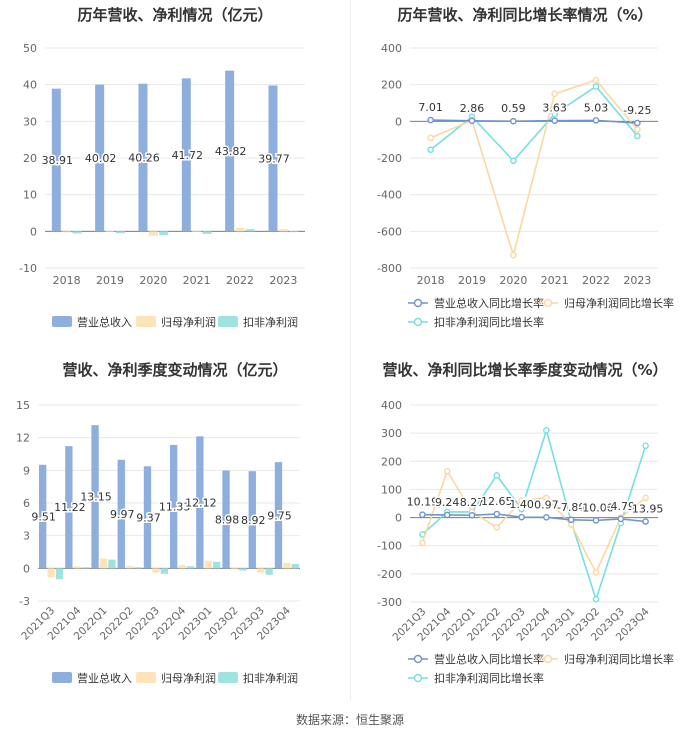 This screenshot has width=700, height=734. I want to click on data-label: 8.92, so click(253, 520).